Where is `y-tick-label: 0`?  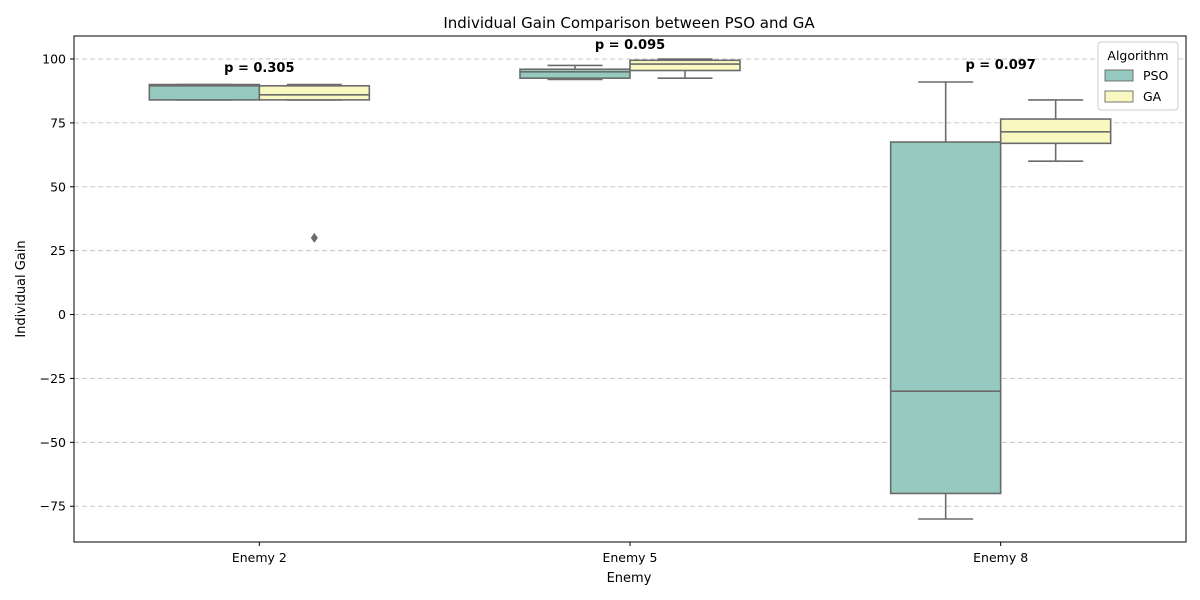
y-tick-label: 0 is located at coordinates (62, 314).